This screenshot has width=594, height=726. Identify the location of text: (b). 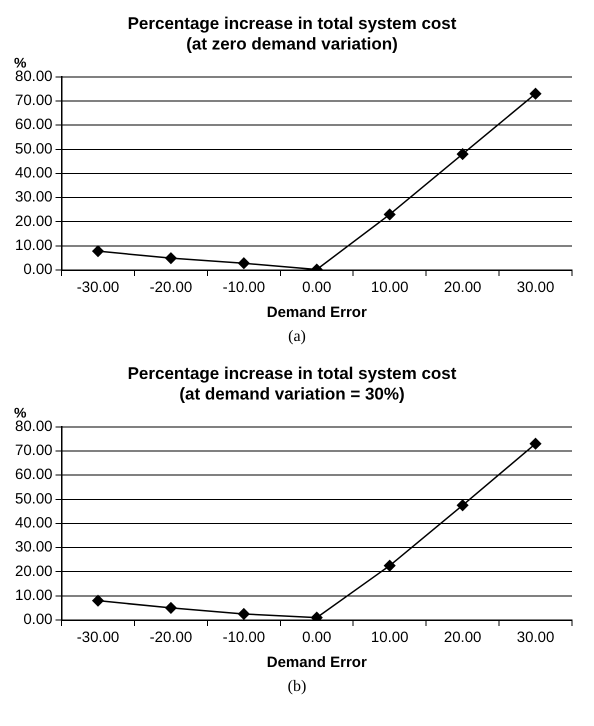
(297, 687).